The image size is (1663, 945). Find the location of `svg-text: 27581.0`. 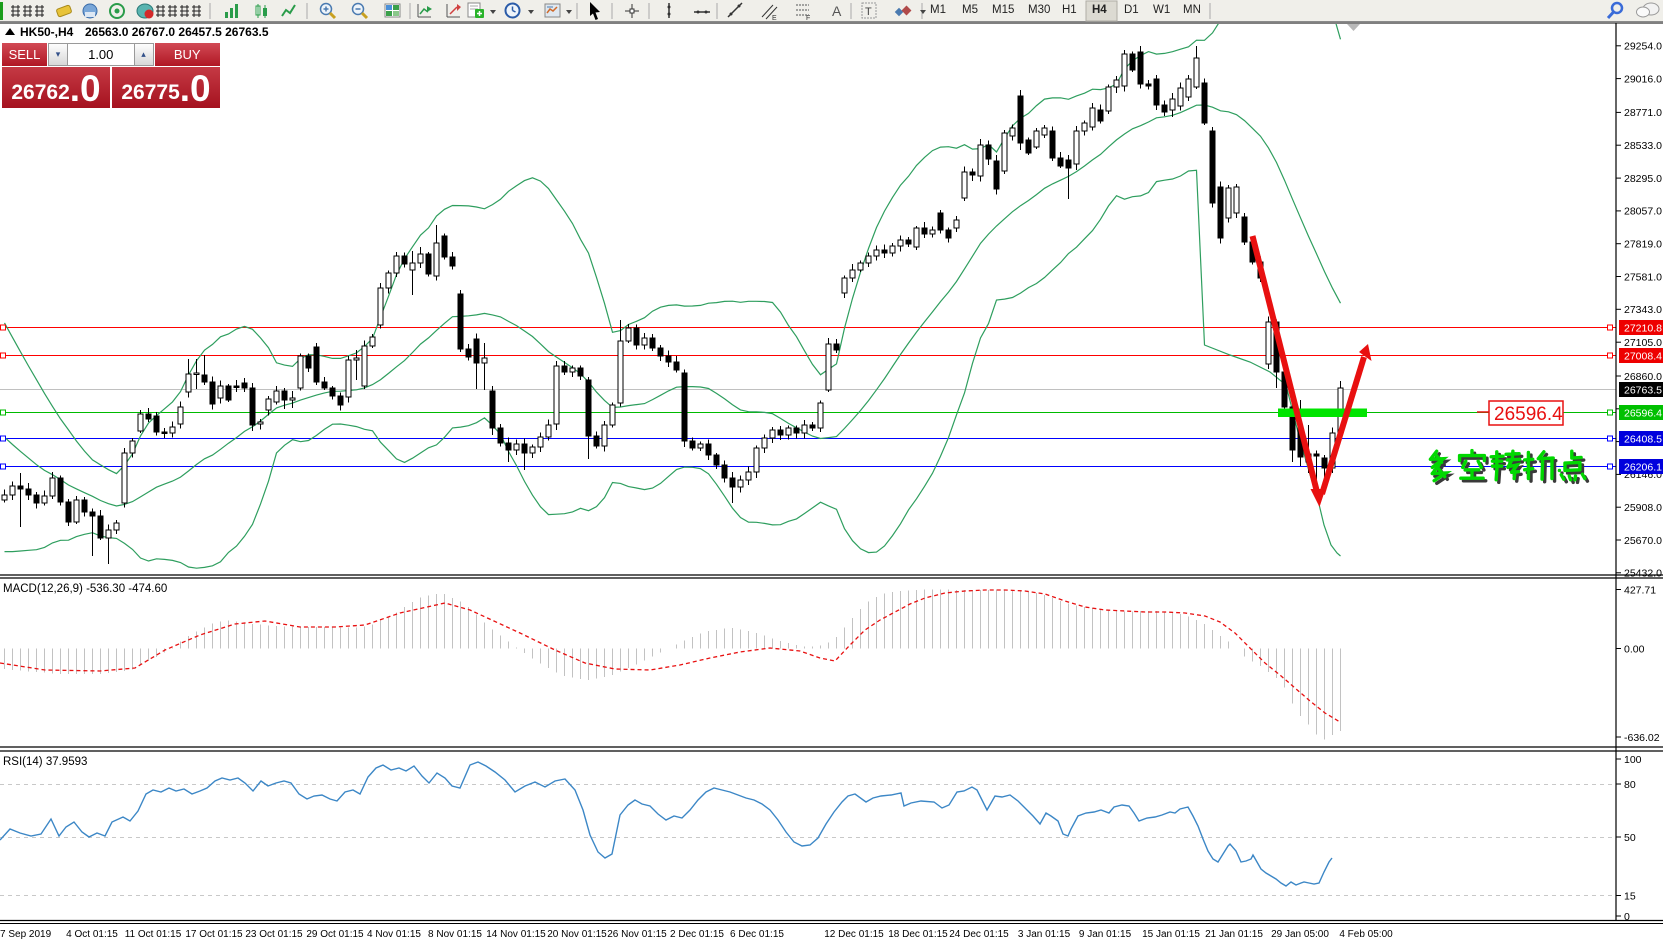

svg-text: 27581.0 is located at coordinates (1643, 277).